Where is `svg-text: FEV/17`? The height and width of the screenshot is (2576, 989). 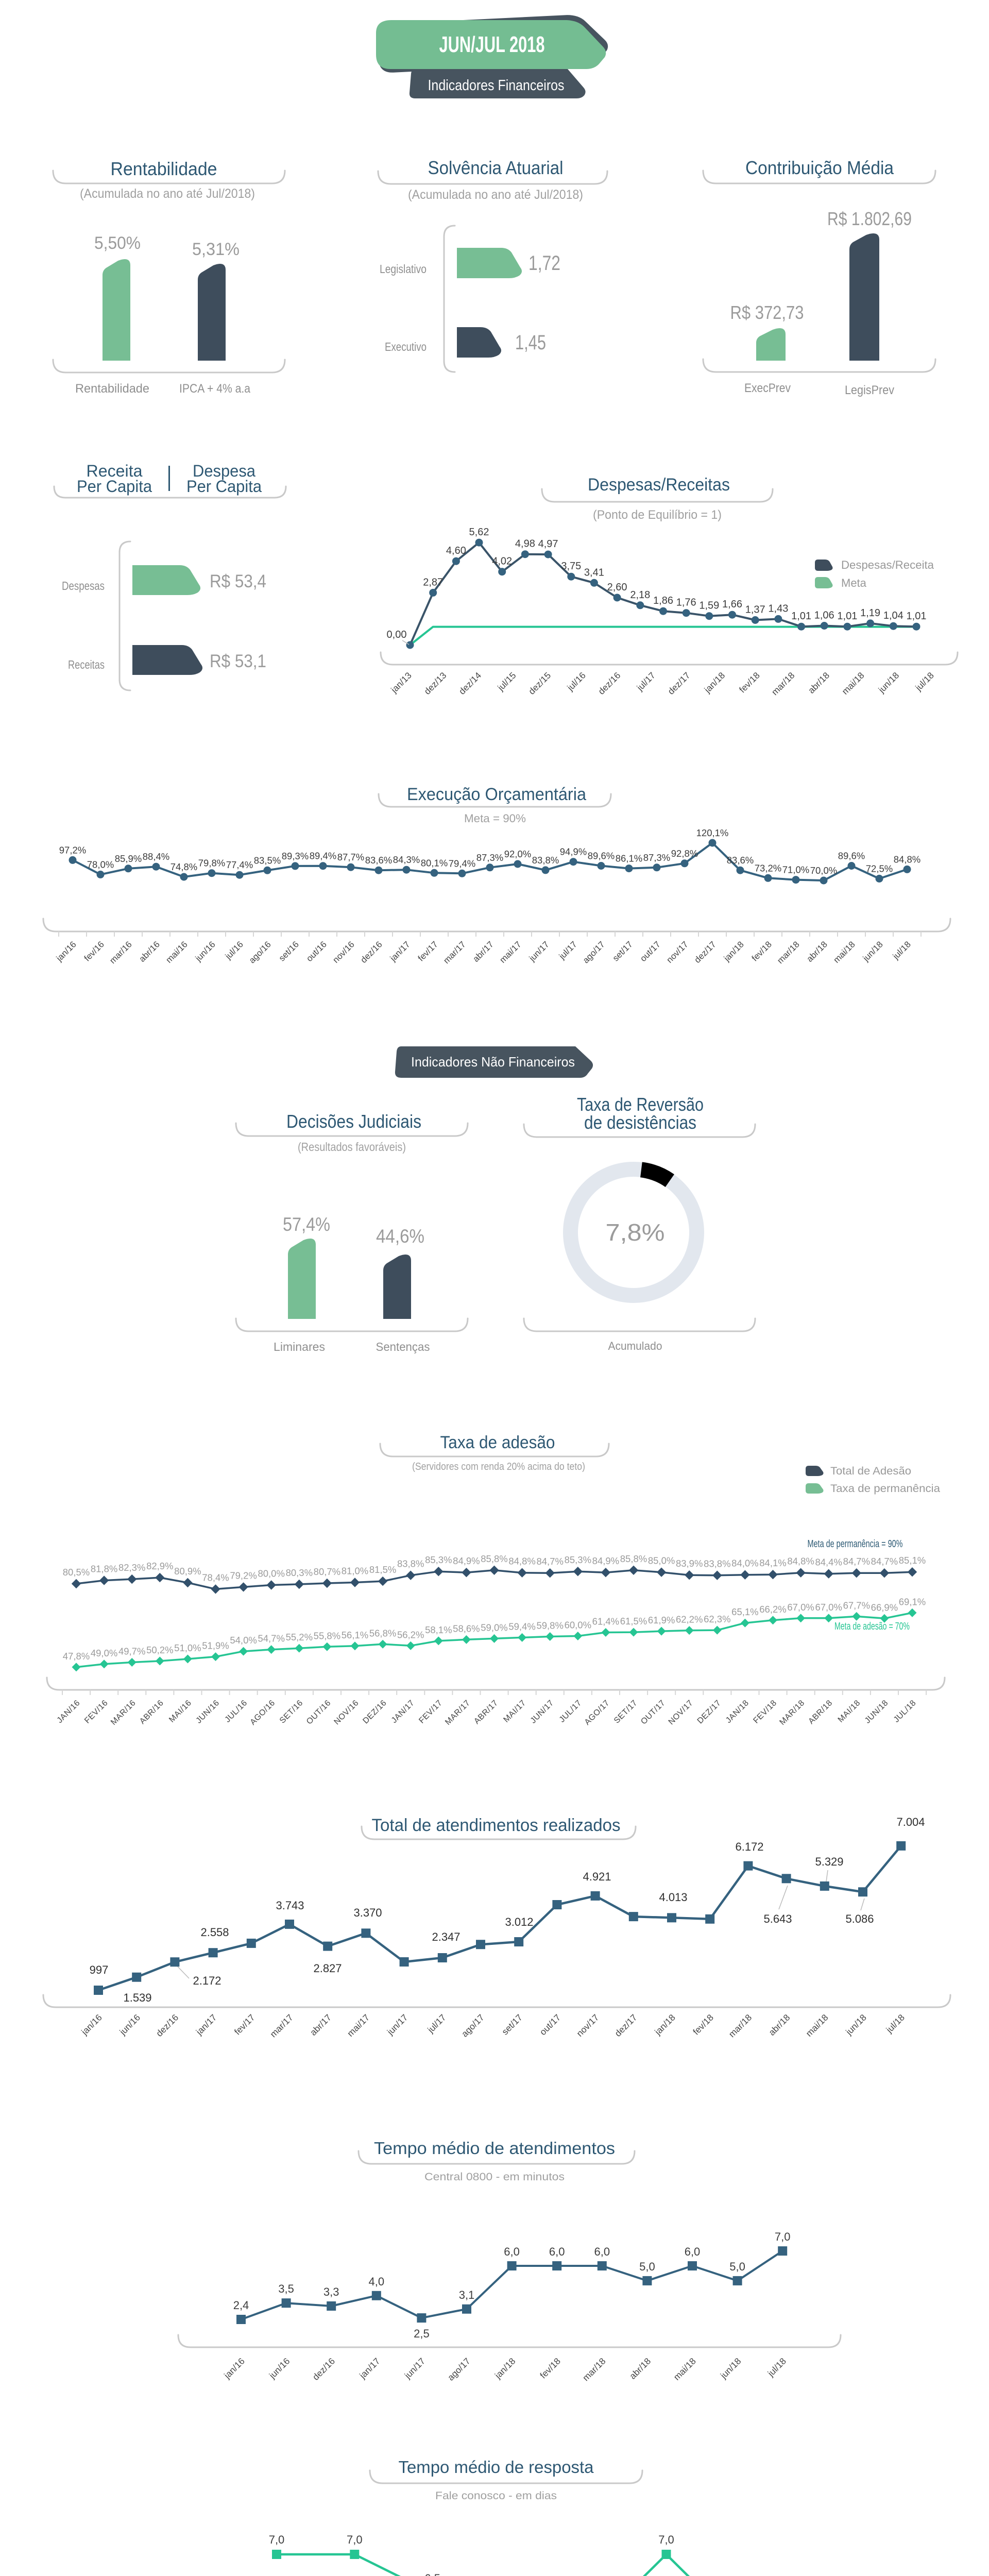 svg-text: FEV/17 is located at coordinates (430, 1712).